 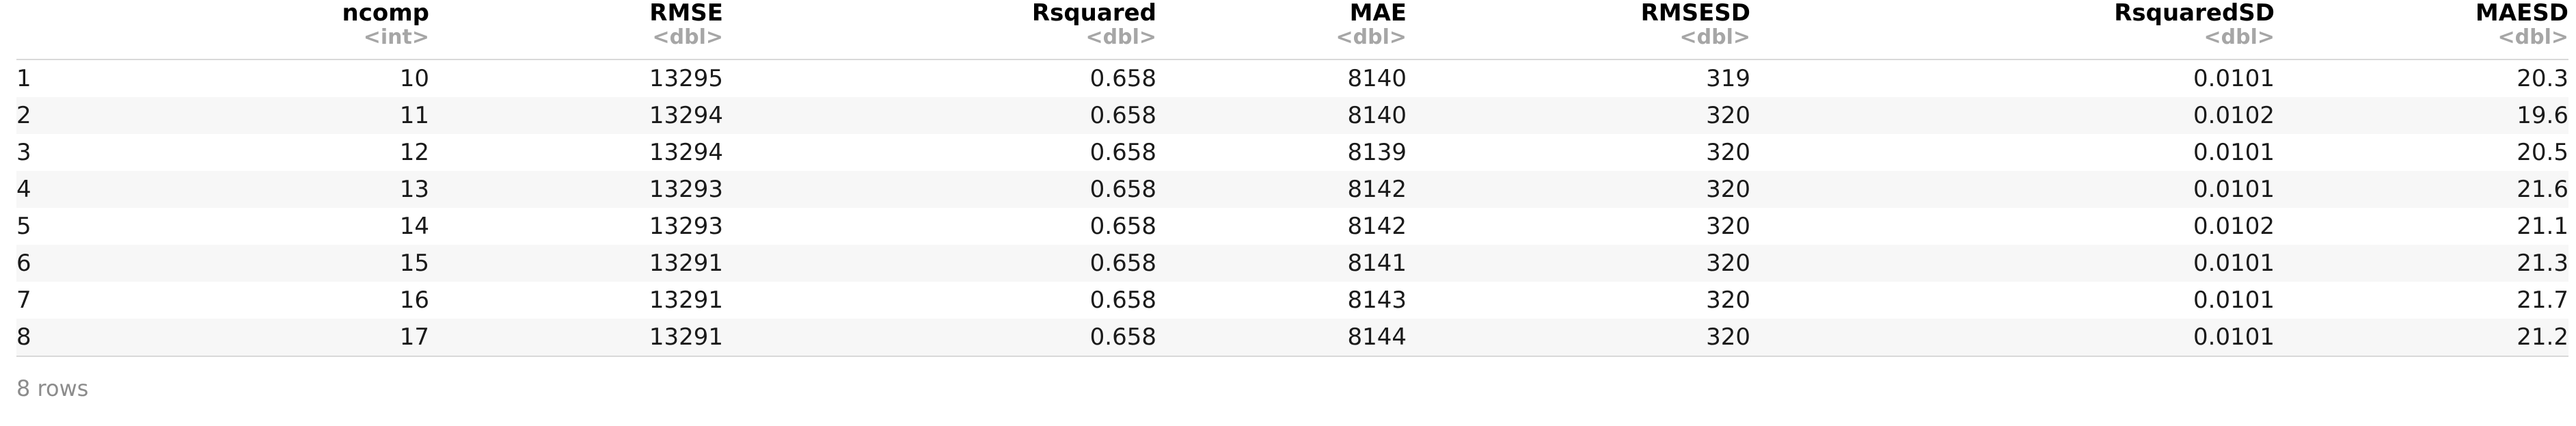 What do you see at coordinates (414, 189) in the screenshot?
I see `table-cell: 13` at bounding box center [414, 189].